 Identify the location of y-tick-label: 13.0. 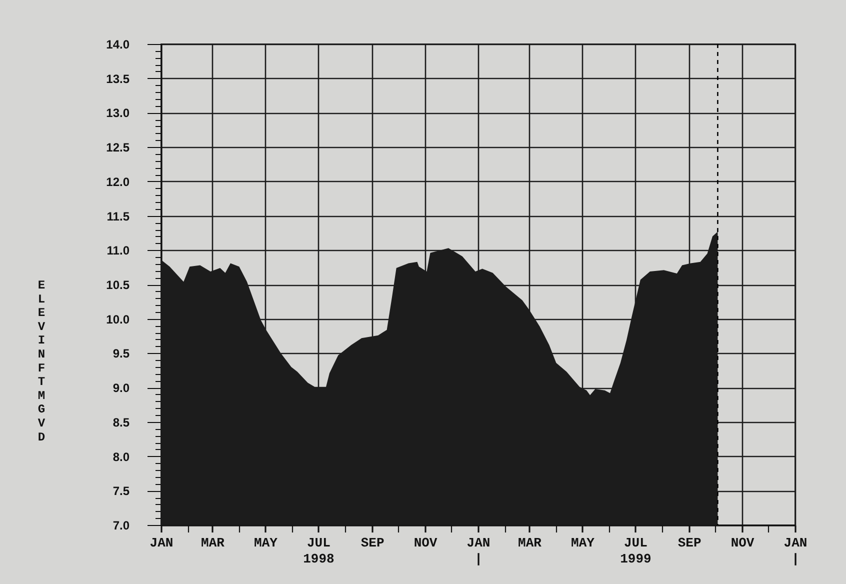
(118, 113).